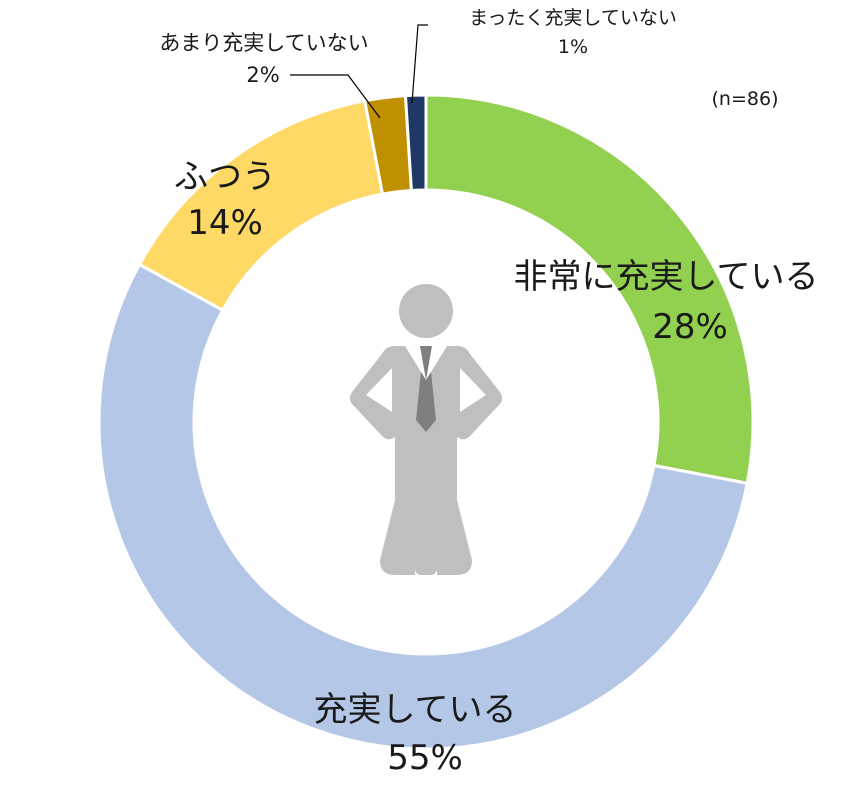 The image size is (853, 800). Describe the element at coordinates (573, 18) in the screenshot. I see `slice-label-name-4: まったく充実していない` at that location.